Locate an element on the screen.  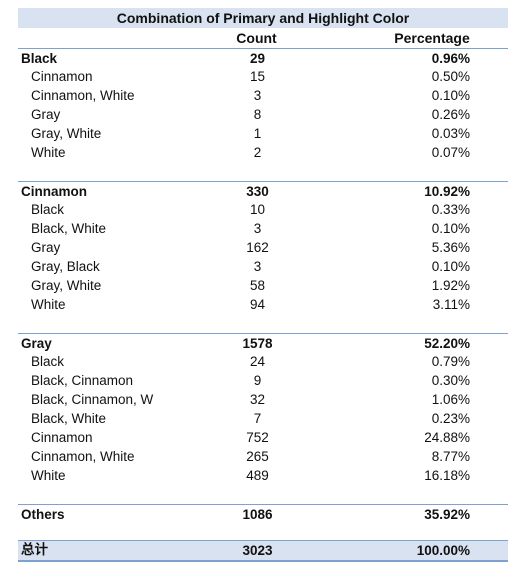
cell-count: 3023 is located at coordinates (257, 550).